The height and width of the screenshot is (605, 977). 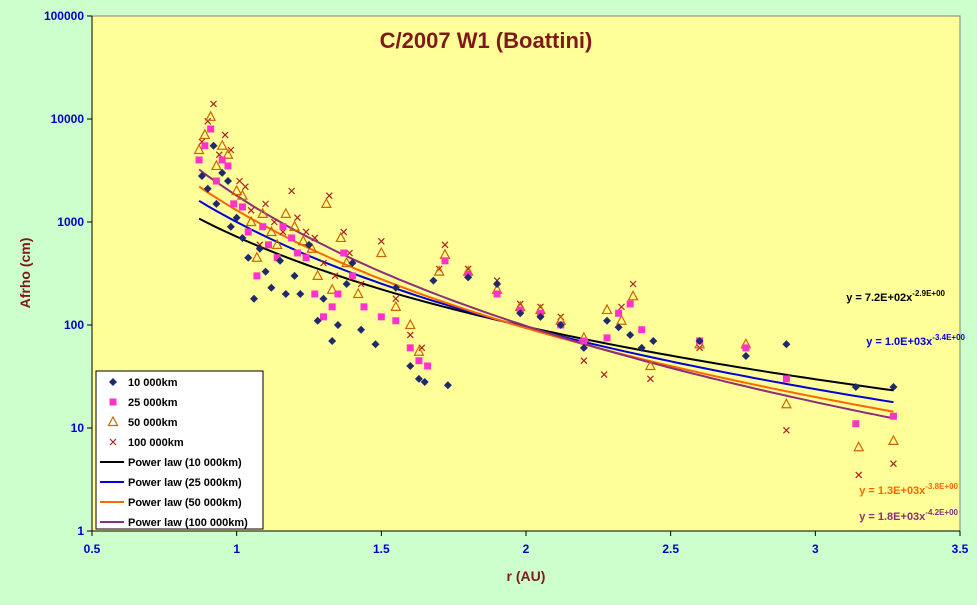 What do you see at coordinates (381, 549) in the screenshot?
I see `x-tick-label: 1.5` at bounding box center [381, 549].